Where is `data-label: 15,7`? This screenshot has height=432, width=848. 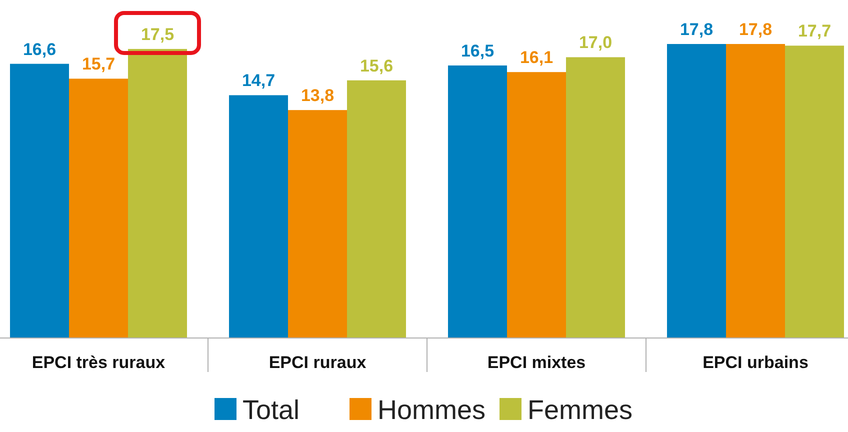
data-label: 15,7 is located at coordinates (99, 64).